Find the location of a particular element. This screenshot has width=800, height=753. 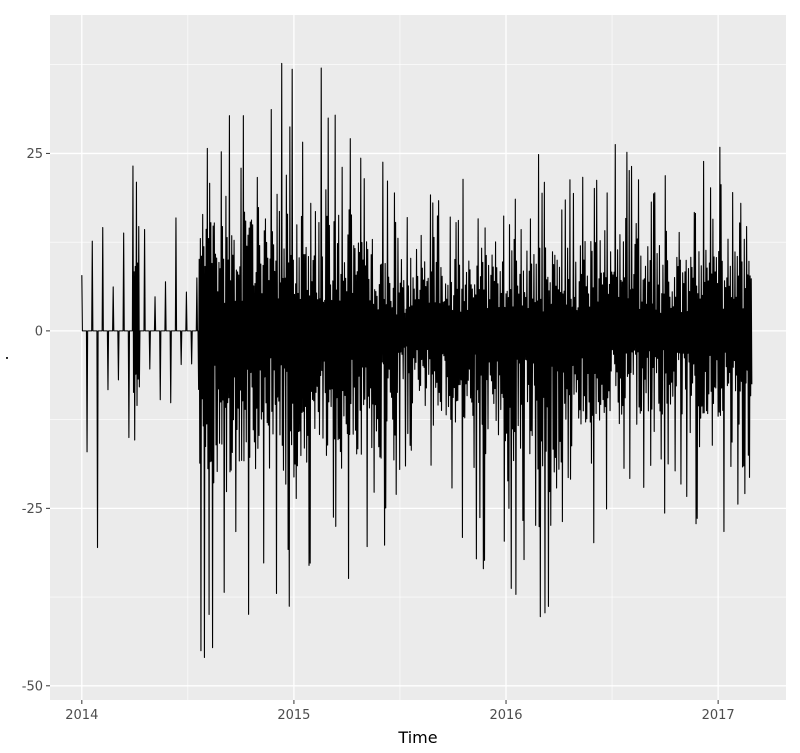

x-axis-title: Time is located at coordinates (417, 737).